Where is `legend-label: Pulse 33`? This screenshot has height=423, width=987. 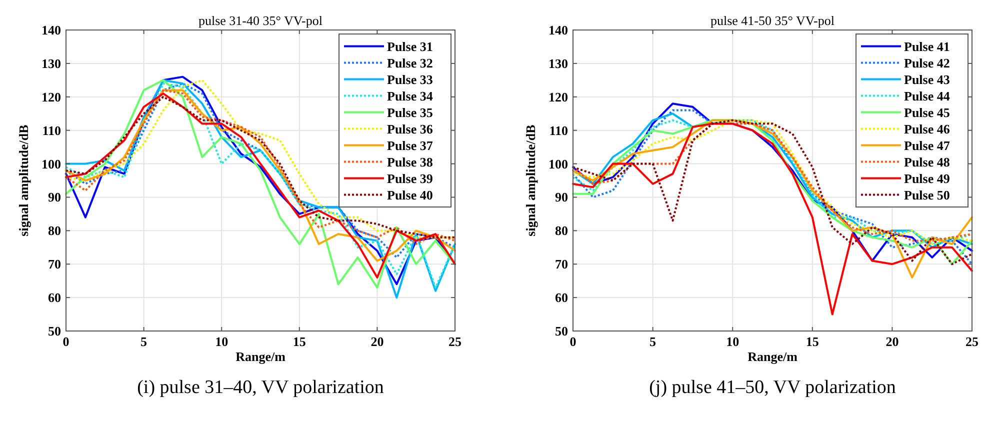
legend-label: Pulse 33 is located at coordinates (410, 79).